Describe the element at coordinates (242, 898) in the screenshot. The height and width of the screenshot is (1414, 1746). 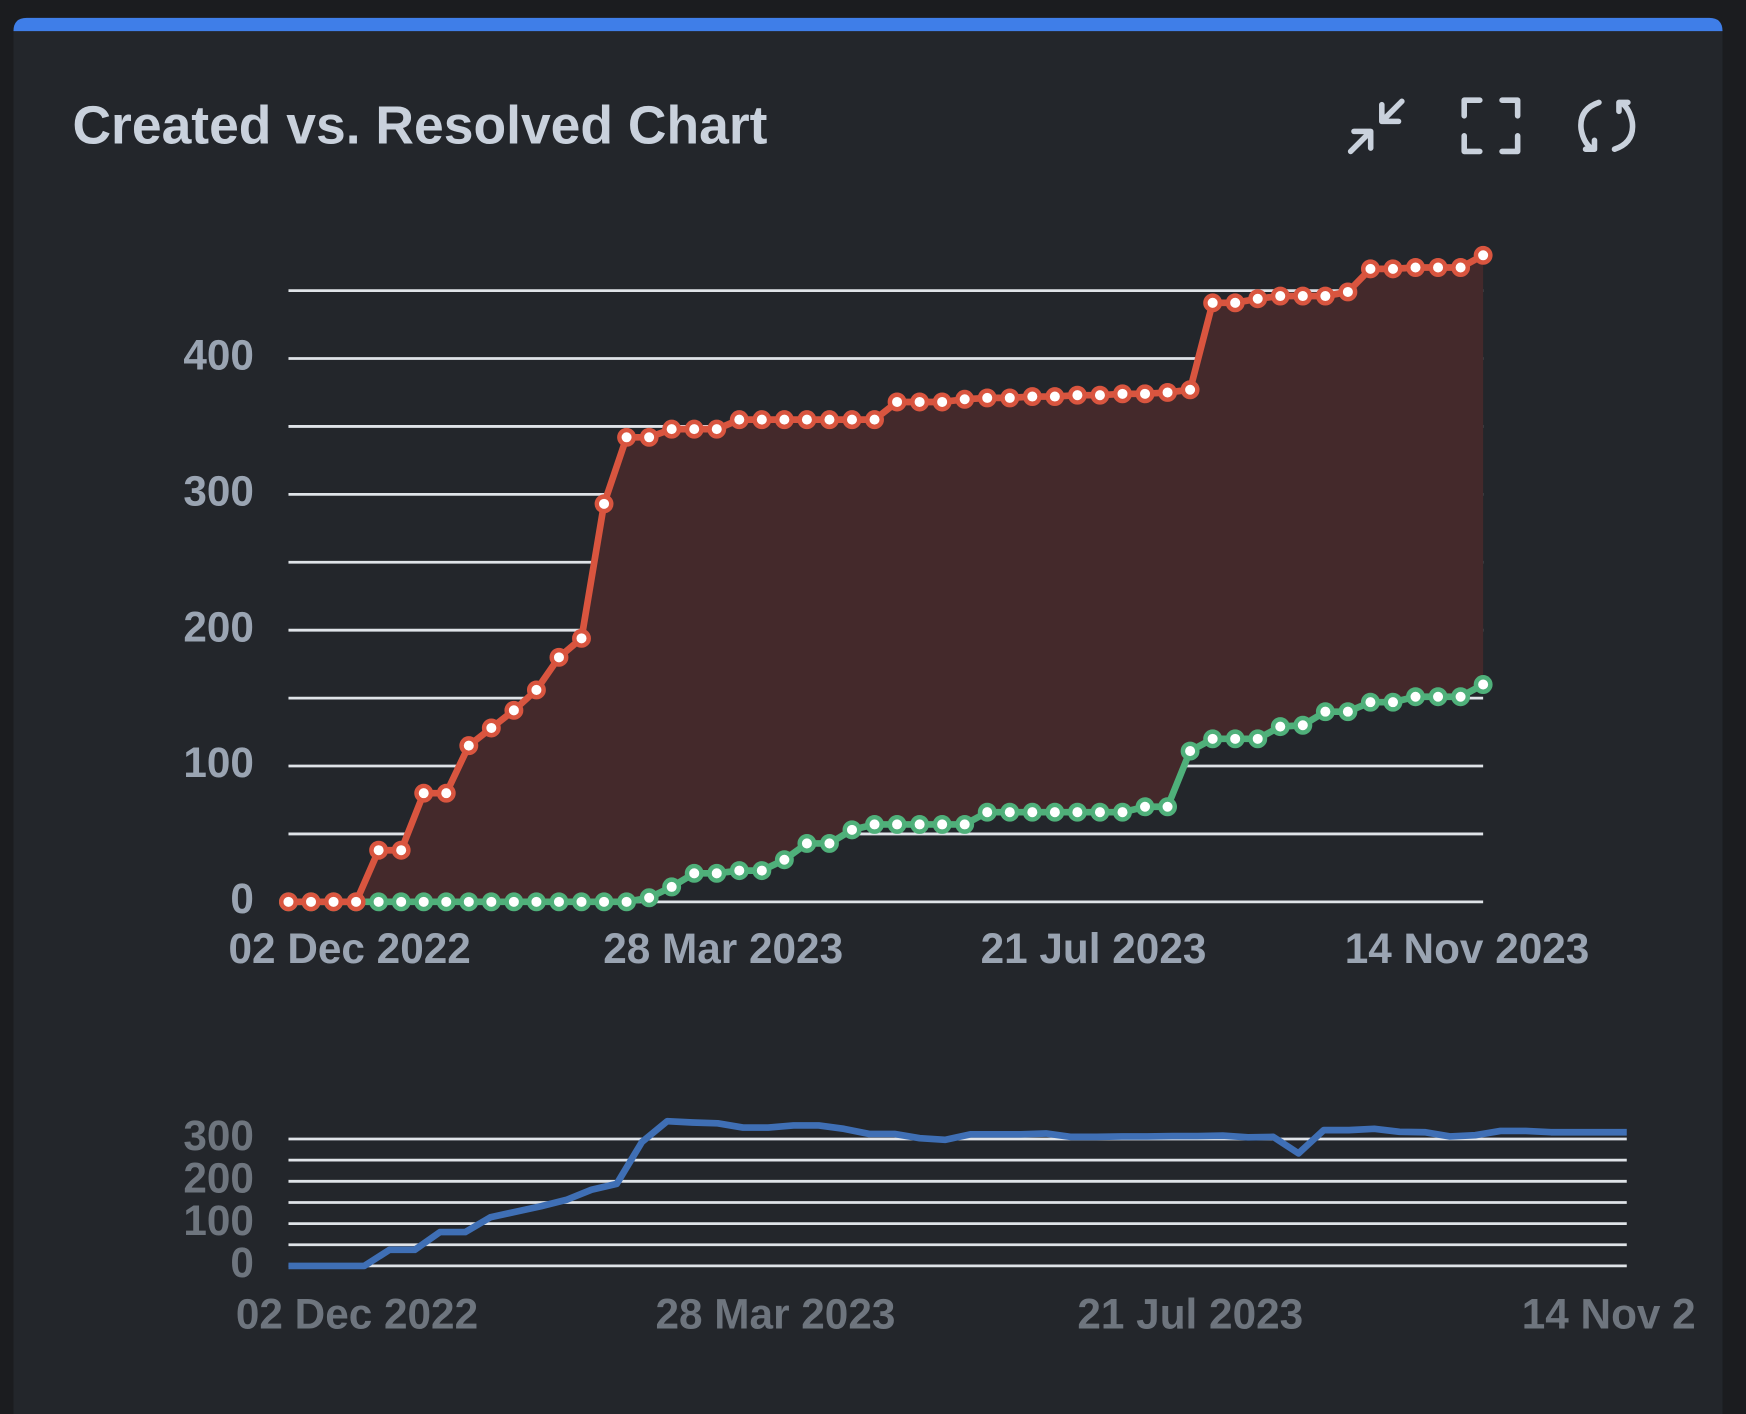
I see `y-tick-label: 0` at that location.